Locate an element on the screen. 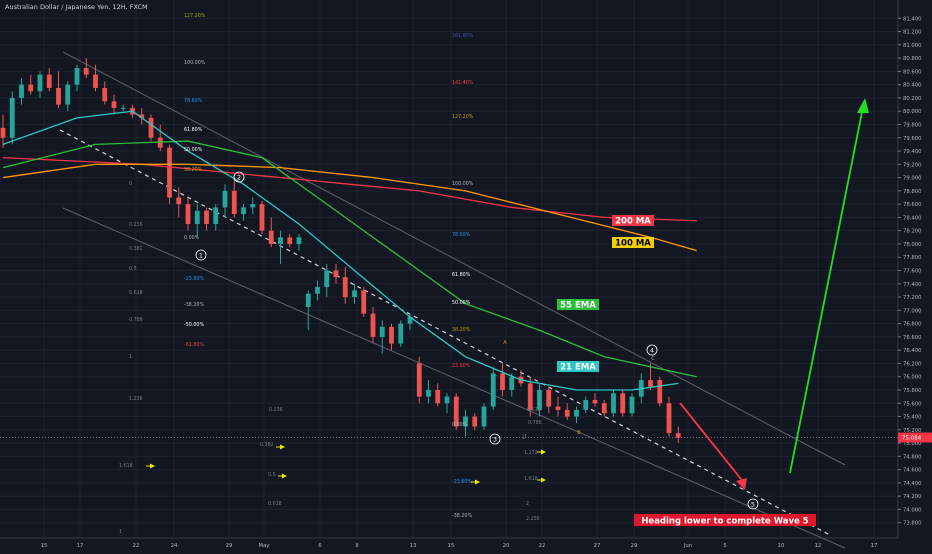 The image size is (932, 554). price-tick-label: 75.200 is located at coordinates (912, 431).